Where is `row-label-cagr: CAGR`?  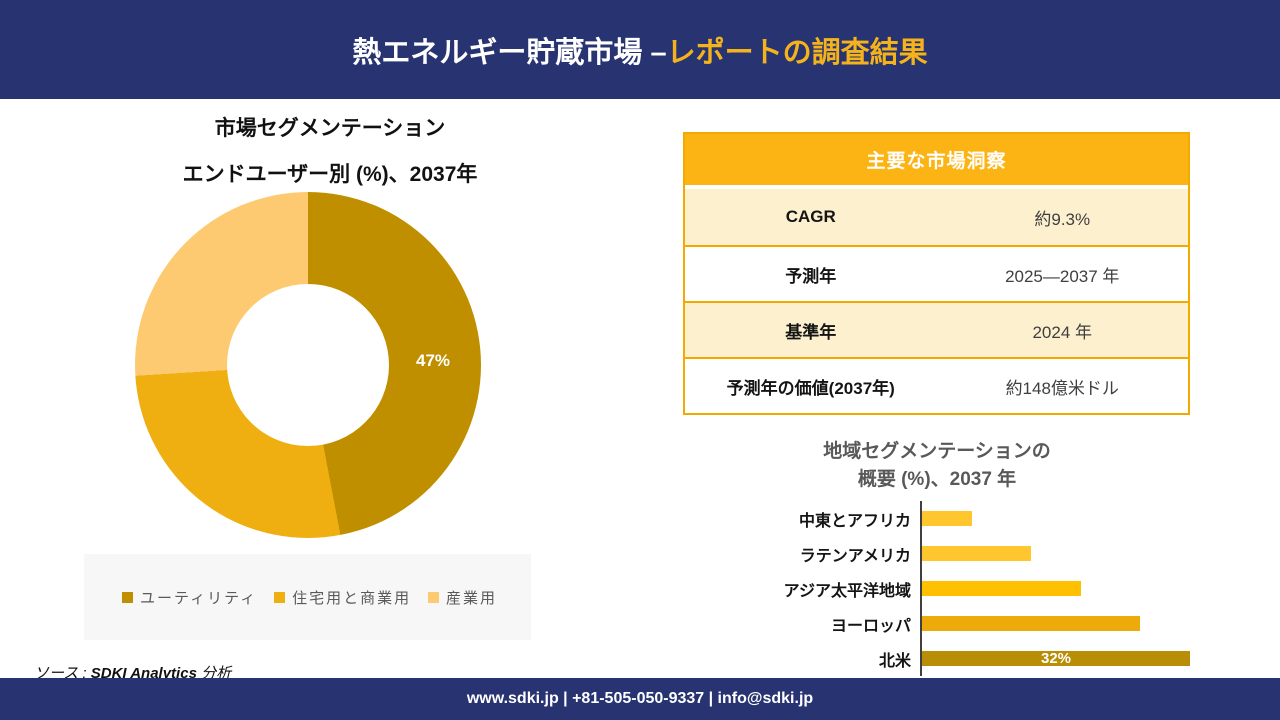 row-label-cagr: CAGR is located at coordinates (810, 216).